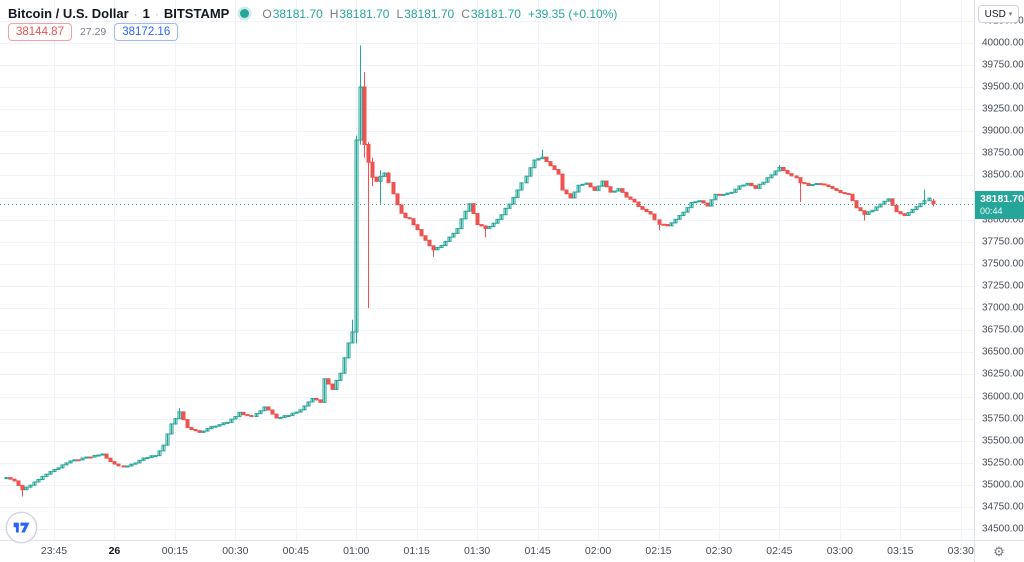 This screenshot has height=562, width=1024. I want to click on currency-label: USD, so click(995, 14).